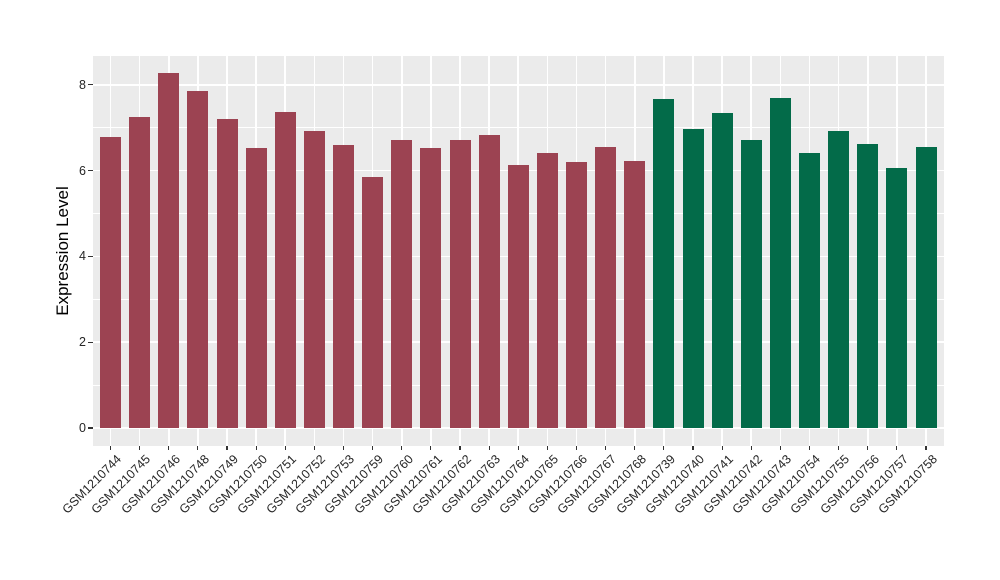 This screenshot has width=1000, height=580. I want to click on y-tick-label: 4, so click(82, 256).